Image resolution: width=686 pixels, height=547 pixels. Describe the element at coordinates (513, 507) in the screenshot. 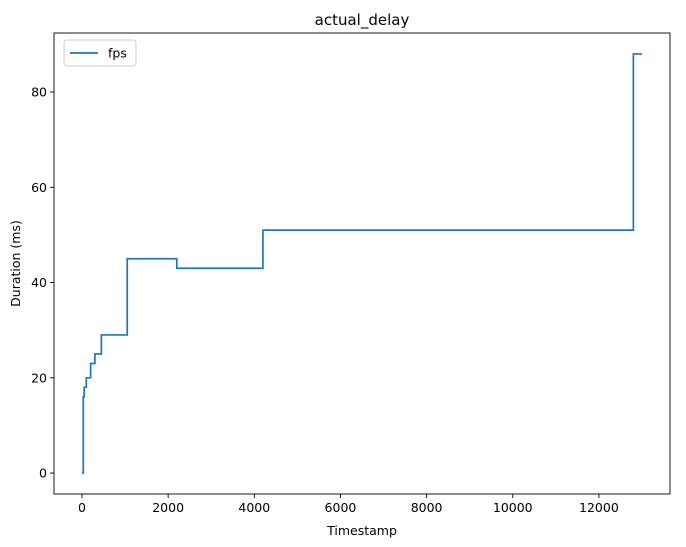

I see `x-tick-label: 10000` at that location.